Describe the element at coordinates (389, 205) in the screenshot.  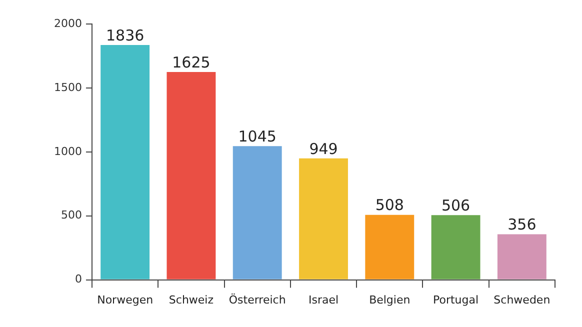
I see `data-label: 508` at that location.